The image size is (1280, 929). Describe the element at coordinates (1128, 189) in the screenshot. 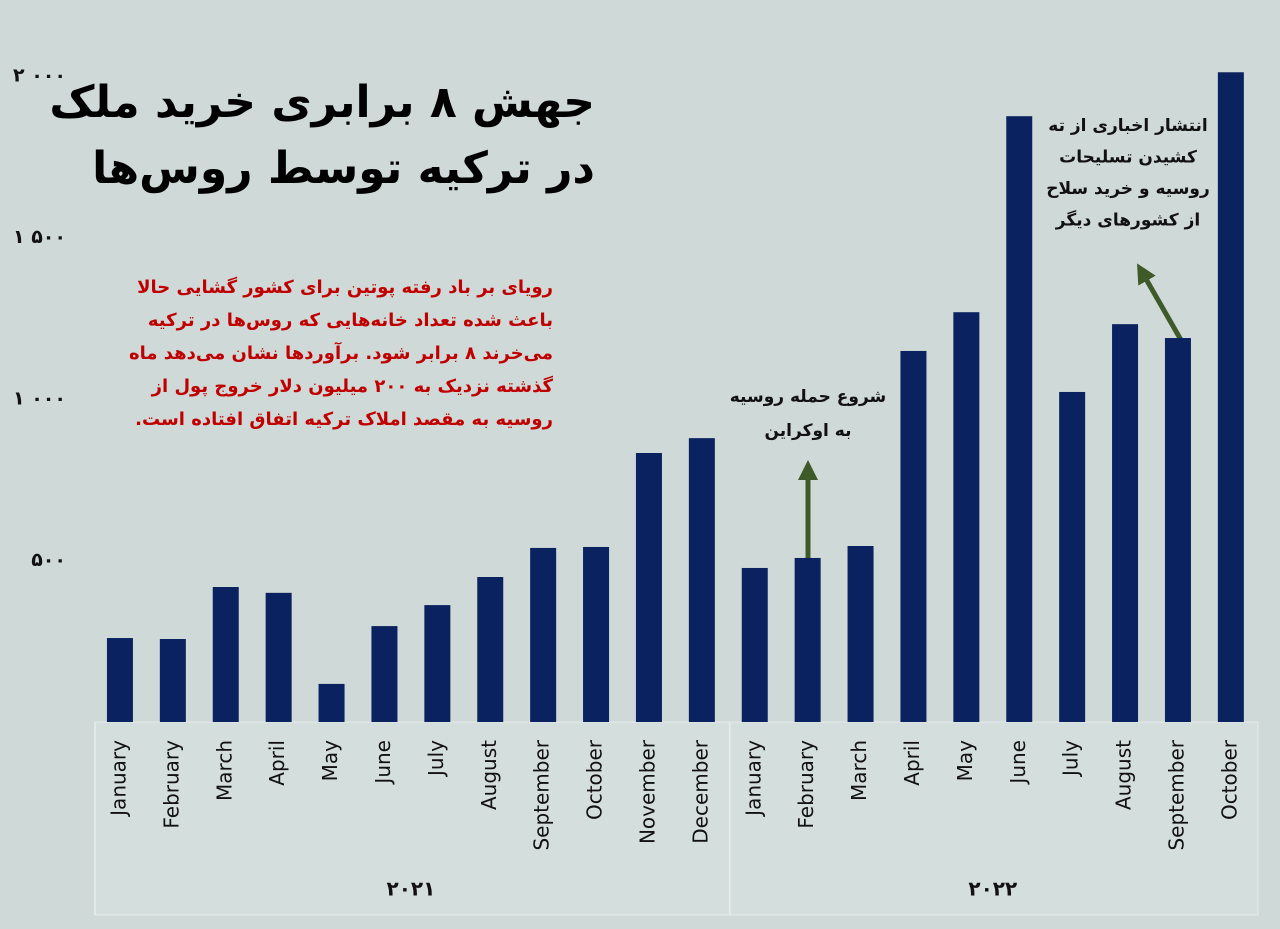

I see `annotation: روسیه و خرید سلاح` at that location.